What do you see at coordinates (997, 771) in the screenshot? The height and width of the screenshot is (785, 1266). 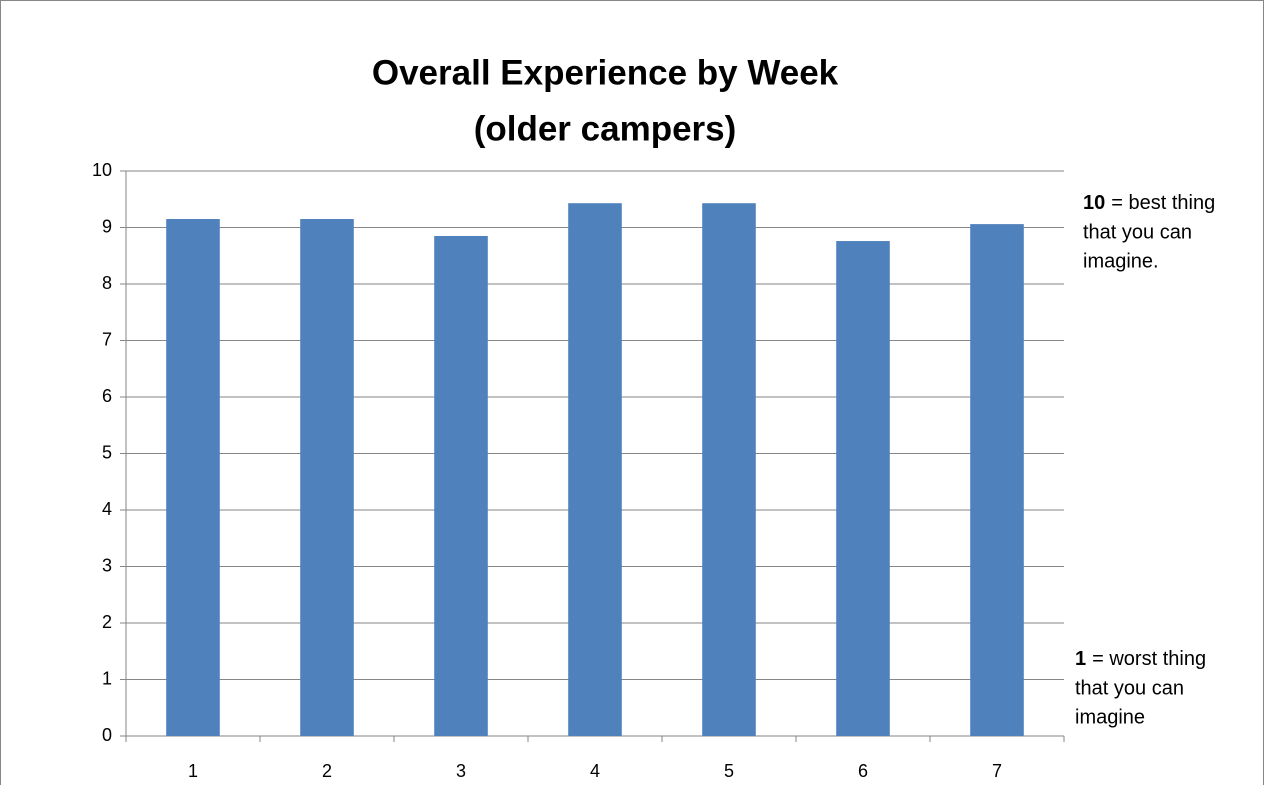 I see `x-tick-label: 7` at bounding box center [997, 771].